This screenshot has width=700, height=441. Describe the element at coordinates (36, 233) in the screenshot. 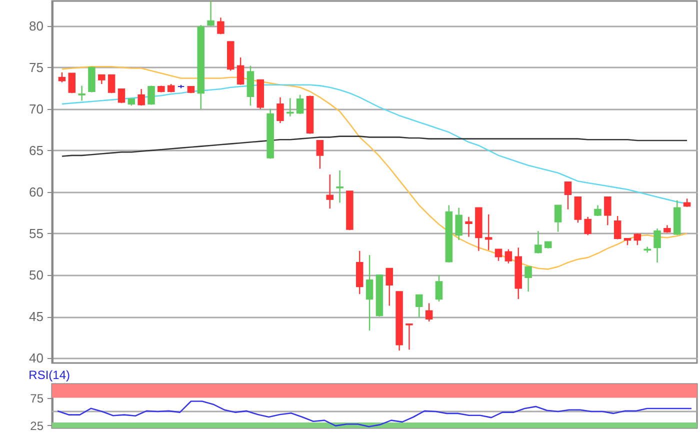

I see `y-tick-label: 55` at that location.